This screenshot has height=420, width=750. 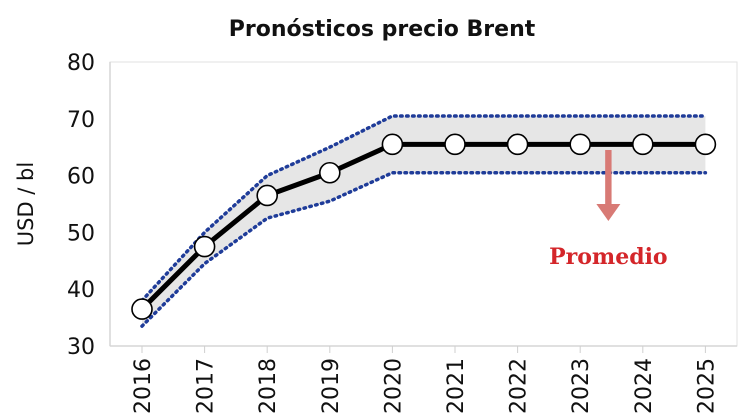 What do you see at coordinates (425, 380) in the screenshot?
I see `x-tick-labels: 2016 2017 2018 2019 2020 2021 2022 2023 2024 2025` at bounding box center [425, 380].